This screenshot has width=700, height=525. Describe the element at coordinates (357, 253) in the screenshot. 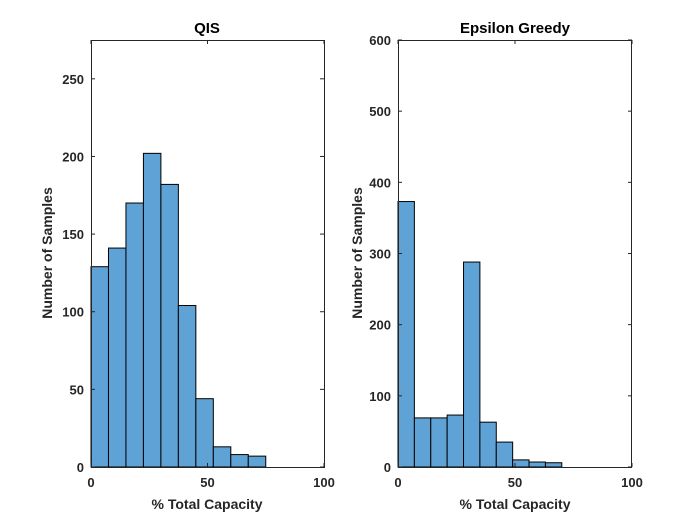

I see `chart-epsilon-greedy-ylabel: Number of Samples` at that location.